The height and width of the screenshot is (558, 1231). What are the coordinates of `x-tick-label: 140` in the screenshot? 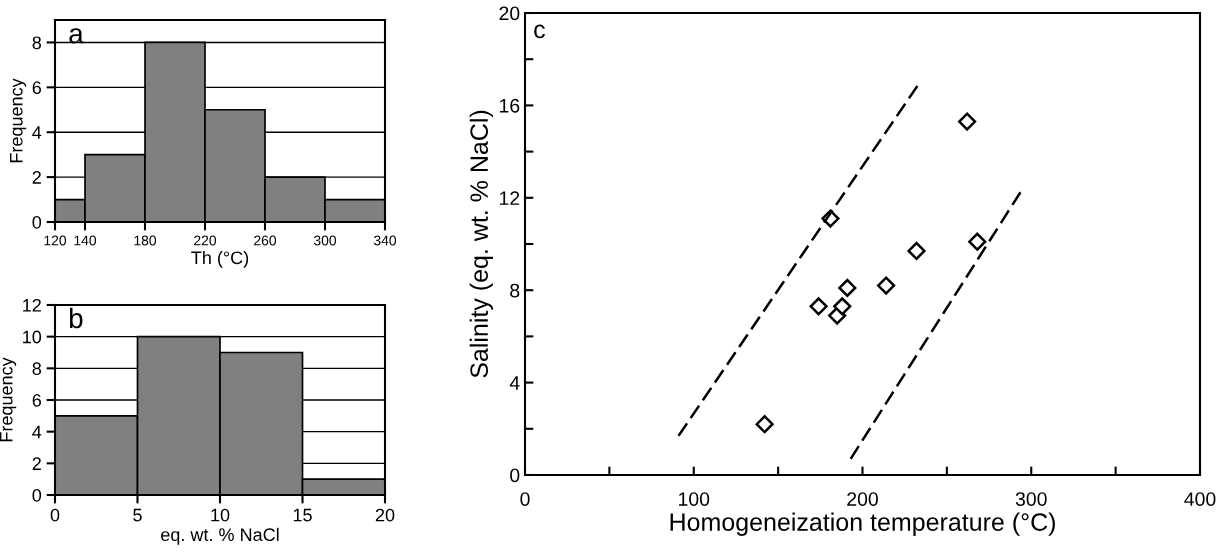 It's located at (85, 240).